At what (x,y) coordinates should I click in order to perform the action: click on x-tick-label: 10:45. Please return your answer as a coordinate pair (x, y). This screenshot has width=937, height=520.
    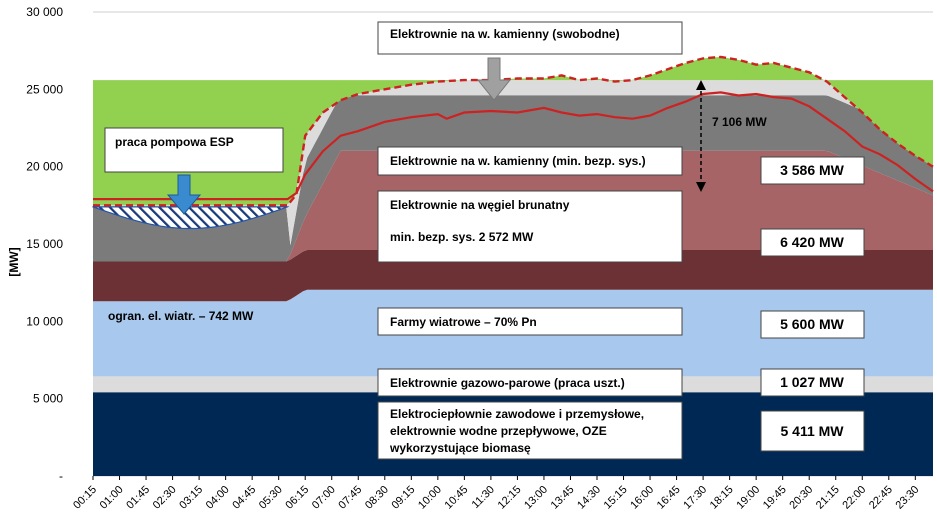
    Looking at the image, I should click on (457, 498).